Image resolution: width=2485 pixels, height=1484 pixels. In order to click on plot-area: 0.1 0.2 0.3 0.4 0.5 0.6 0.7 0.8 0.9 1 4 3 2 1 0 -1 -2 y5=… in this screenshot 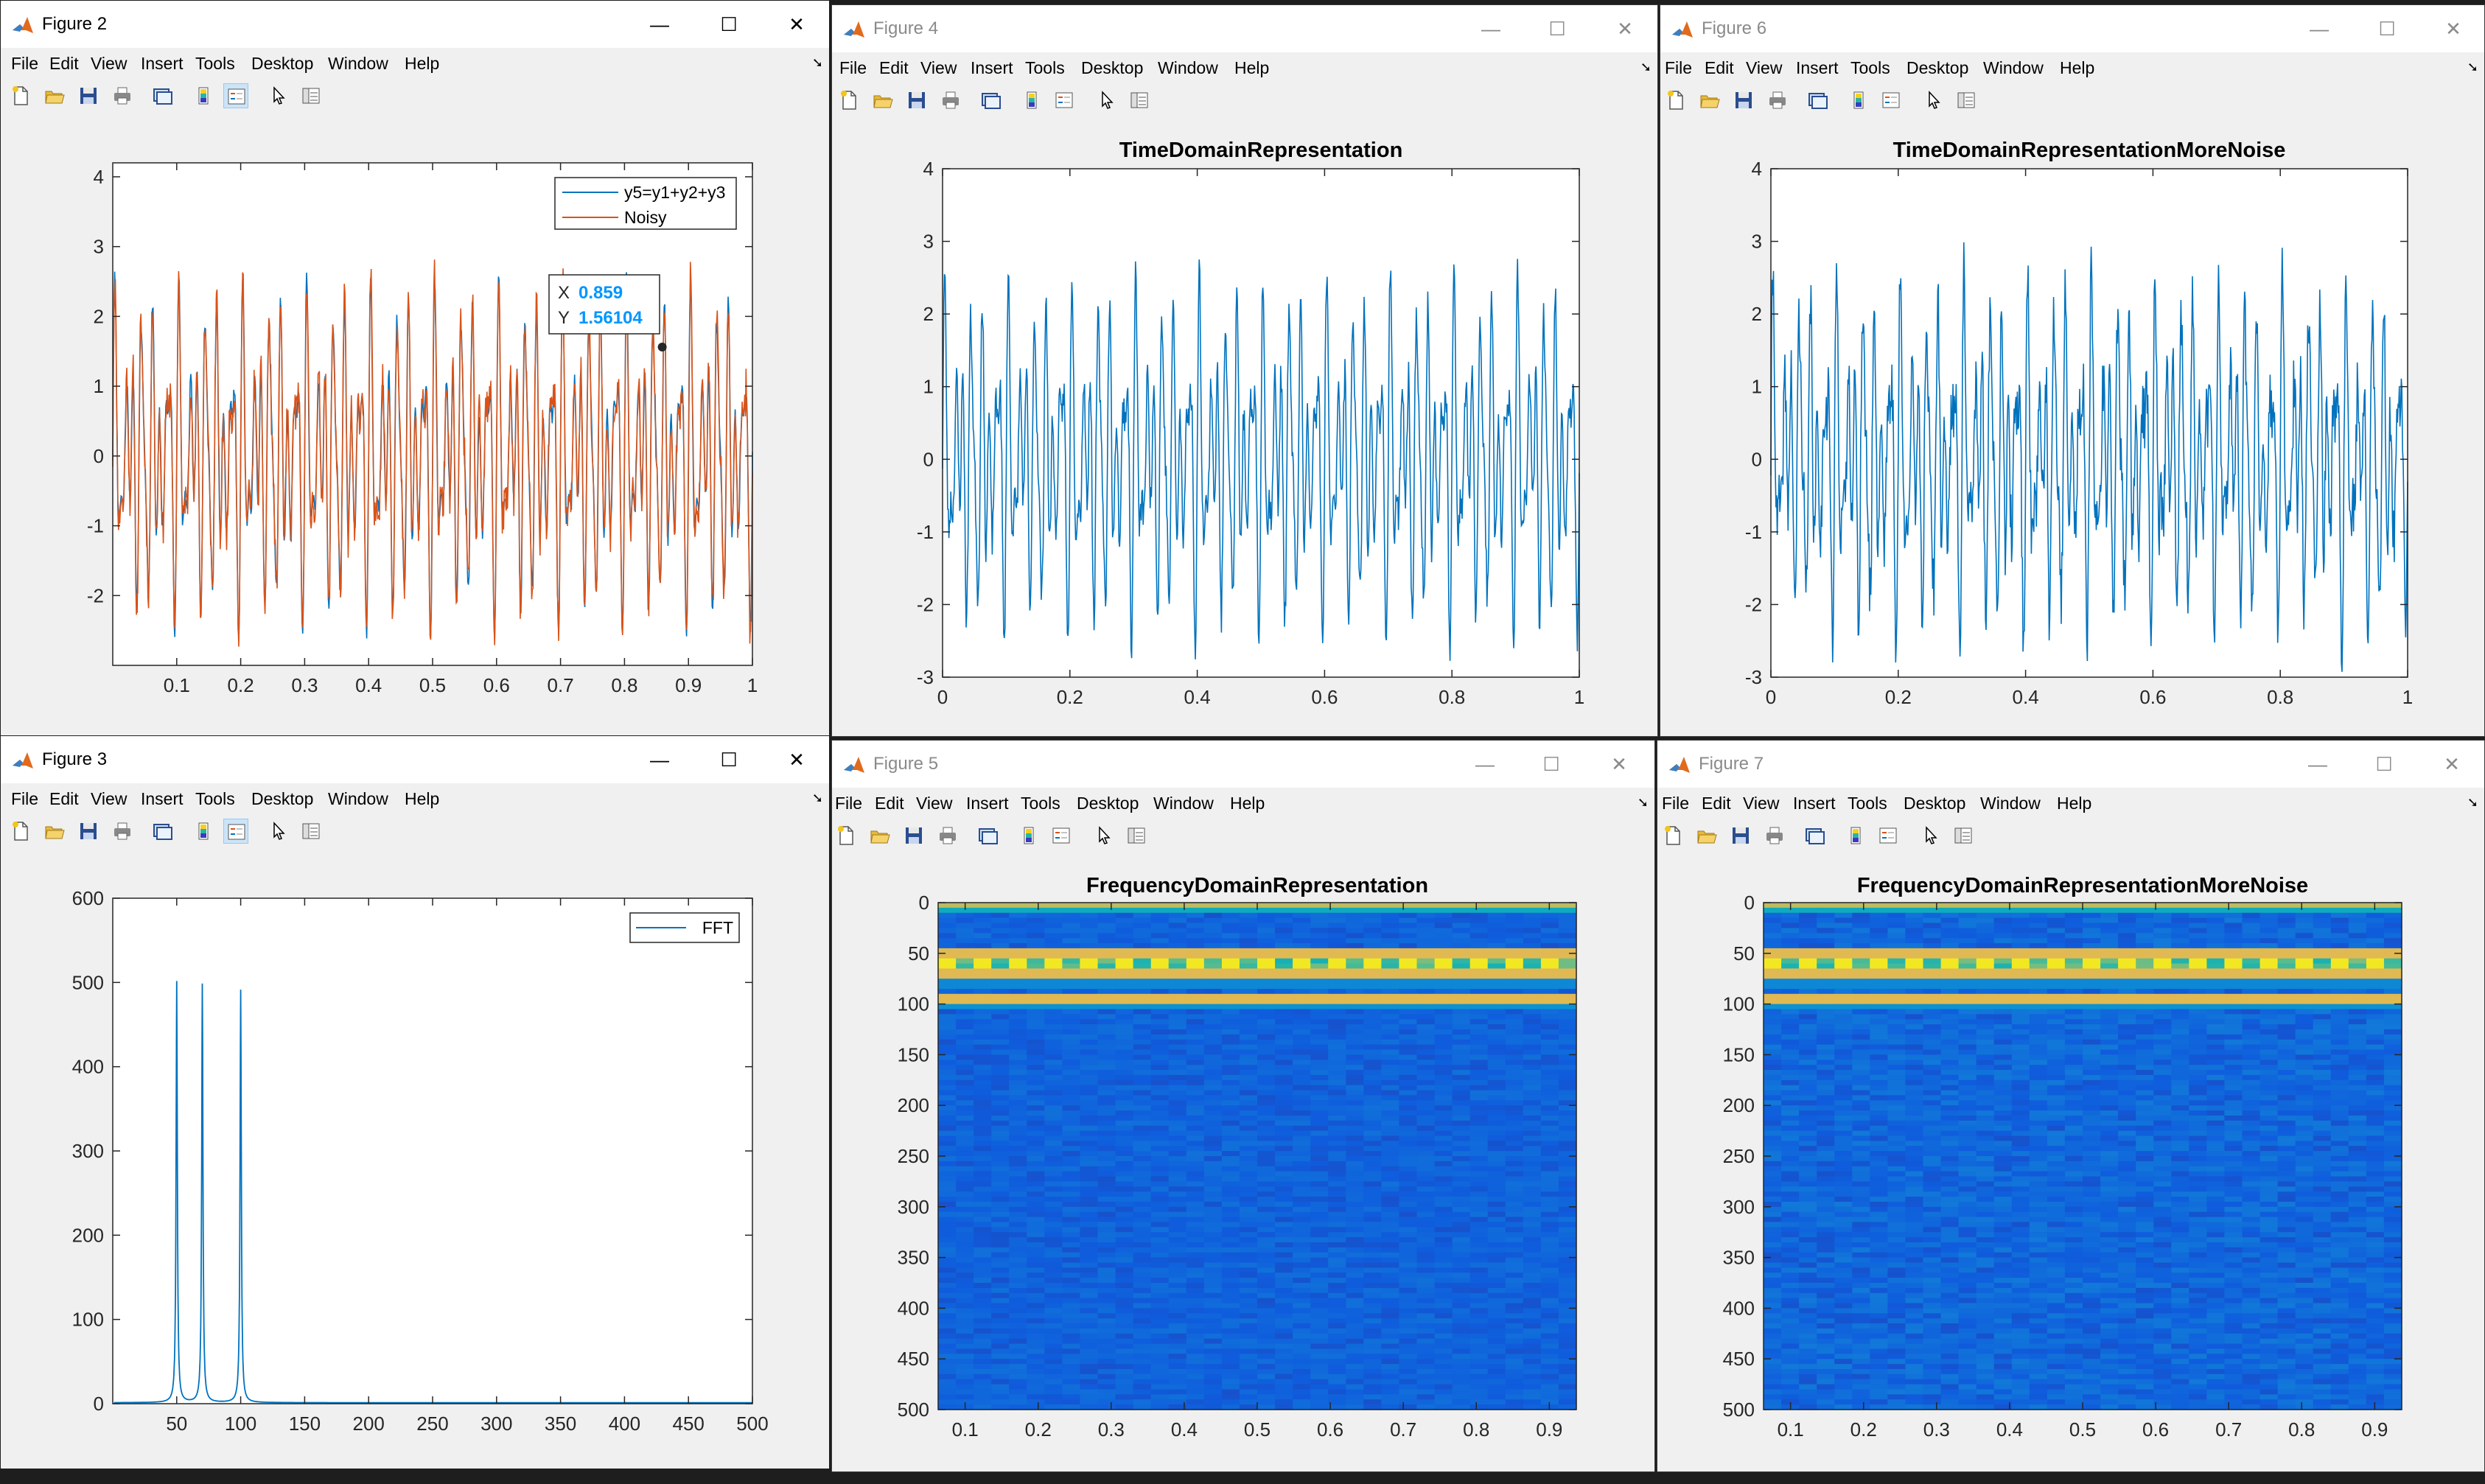, I will do `click(415, 426)`.